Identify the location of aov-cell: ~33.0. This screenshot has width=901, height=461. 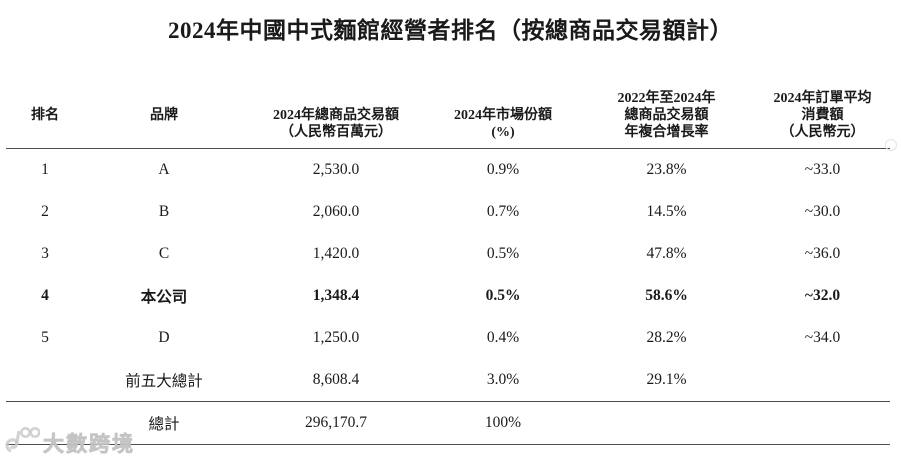
(822, 169).